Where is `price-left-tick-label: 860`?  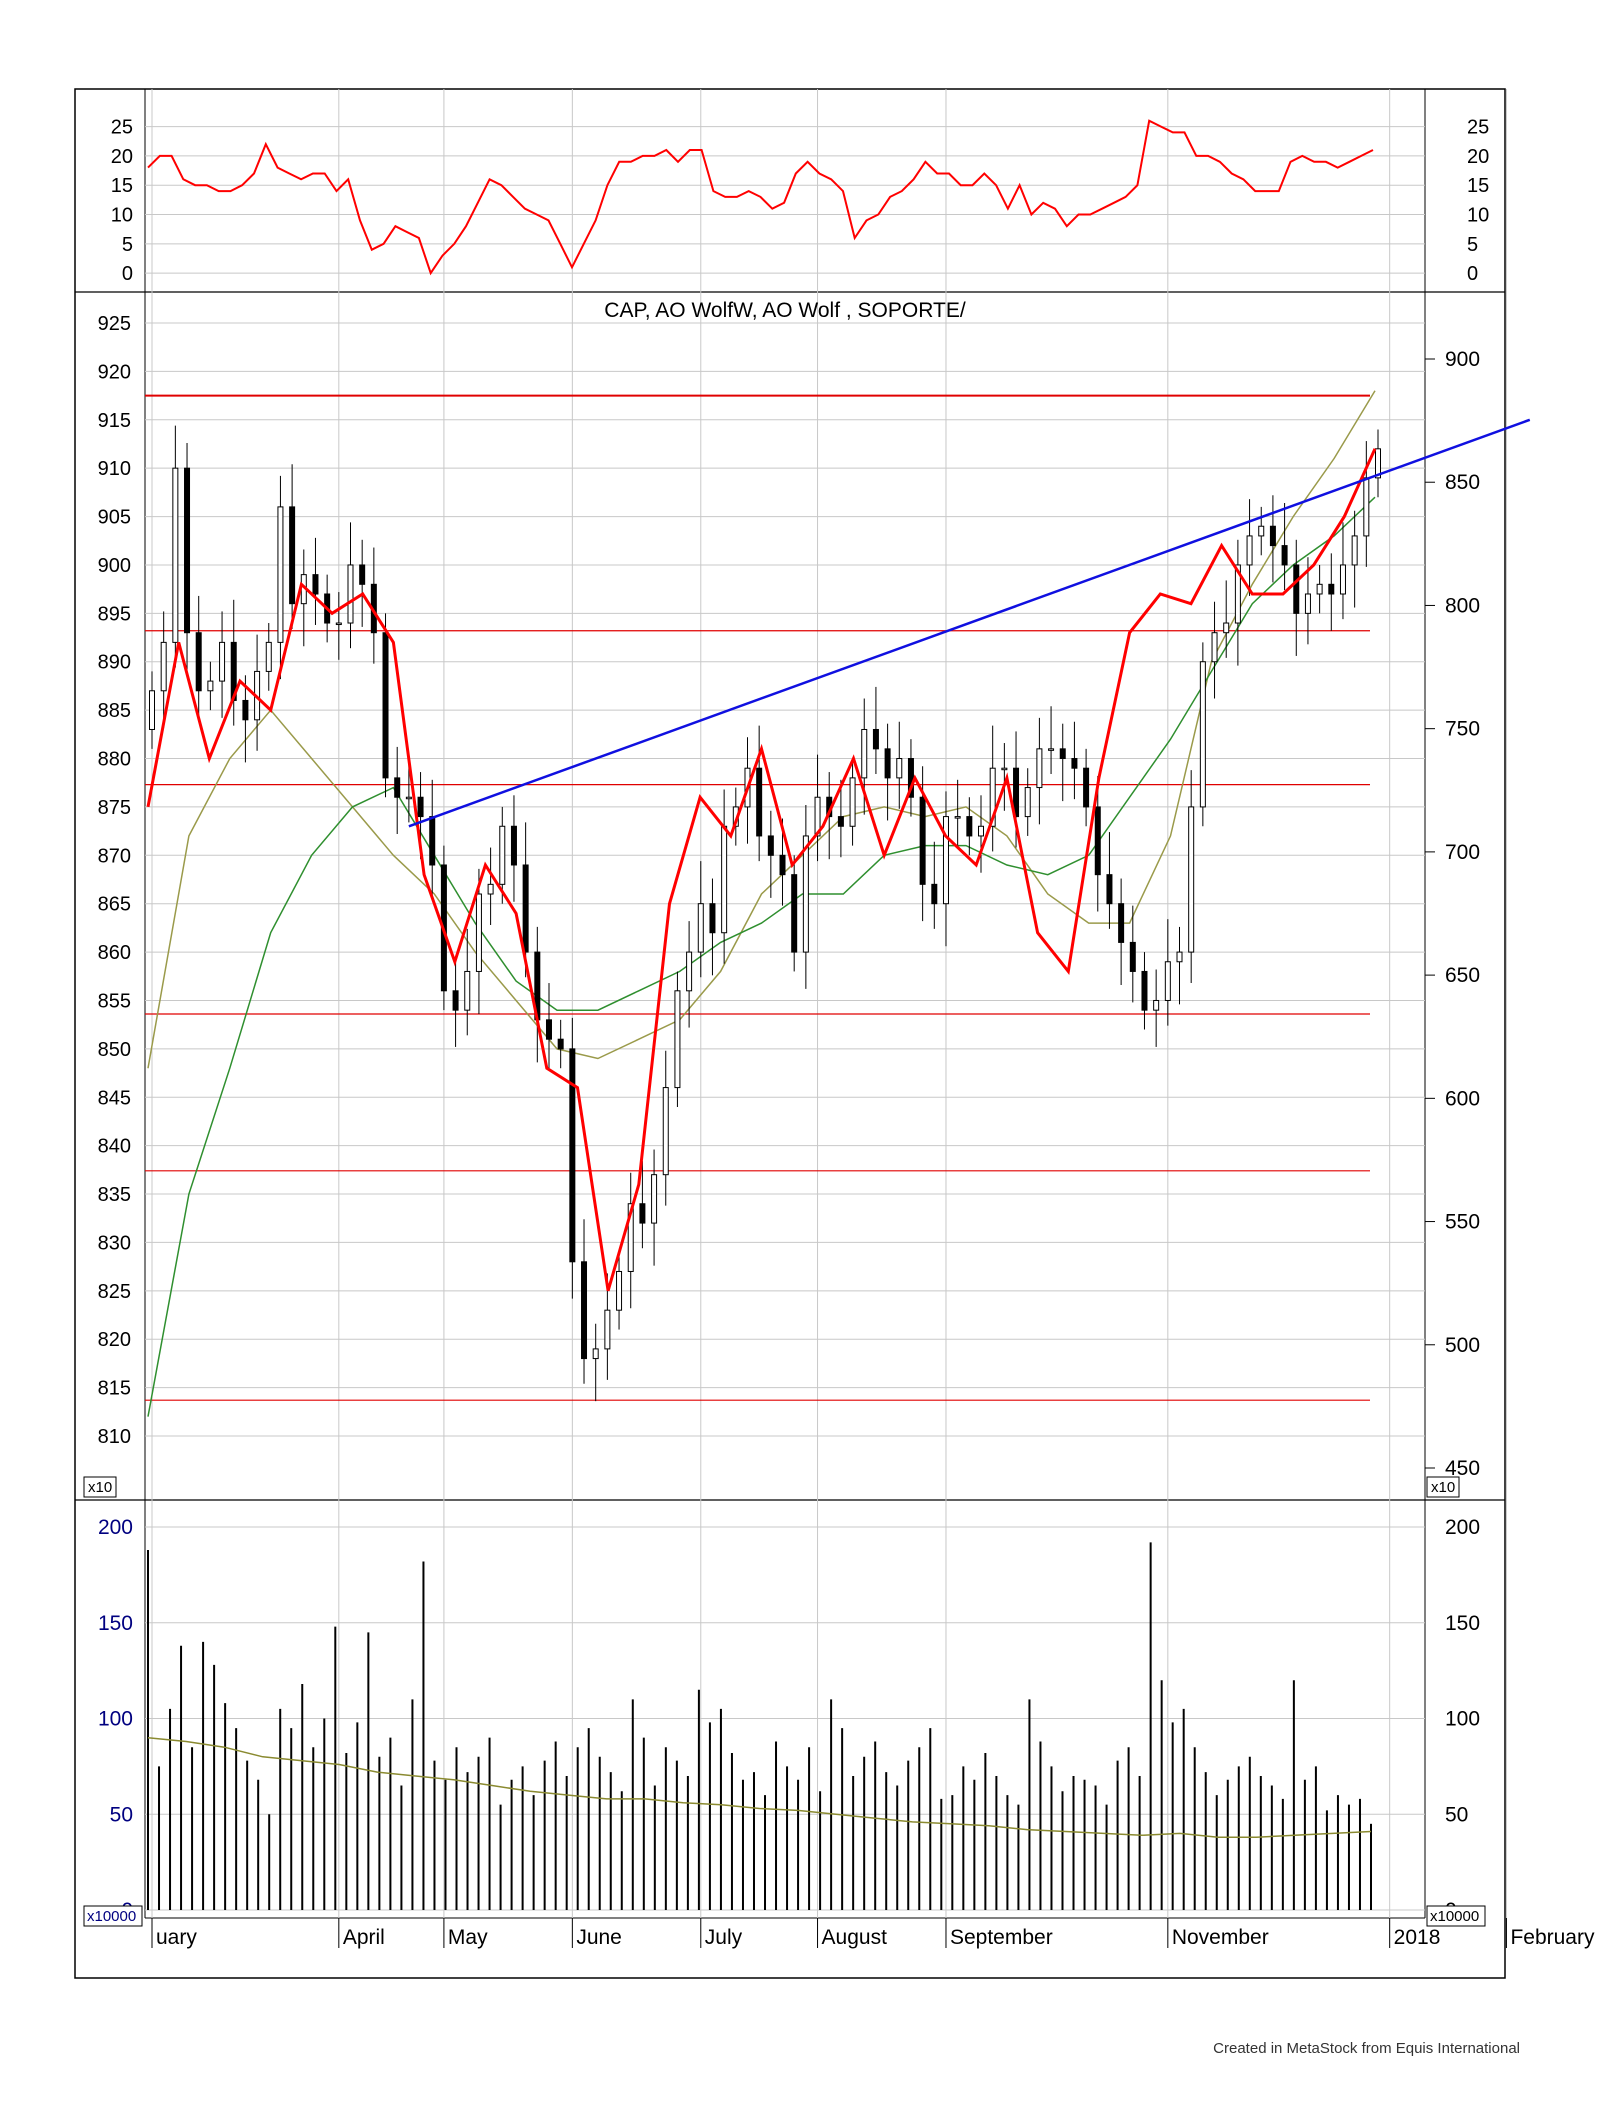 price-left-tick-label: 860 is located at coordinates (114, 953).